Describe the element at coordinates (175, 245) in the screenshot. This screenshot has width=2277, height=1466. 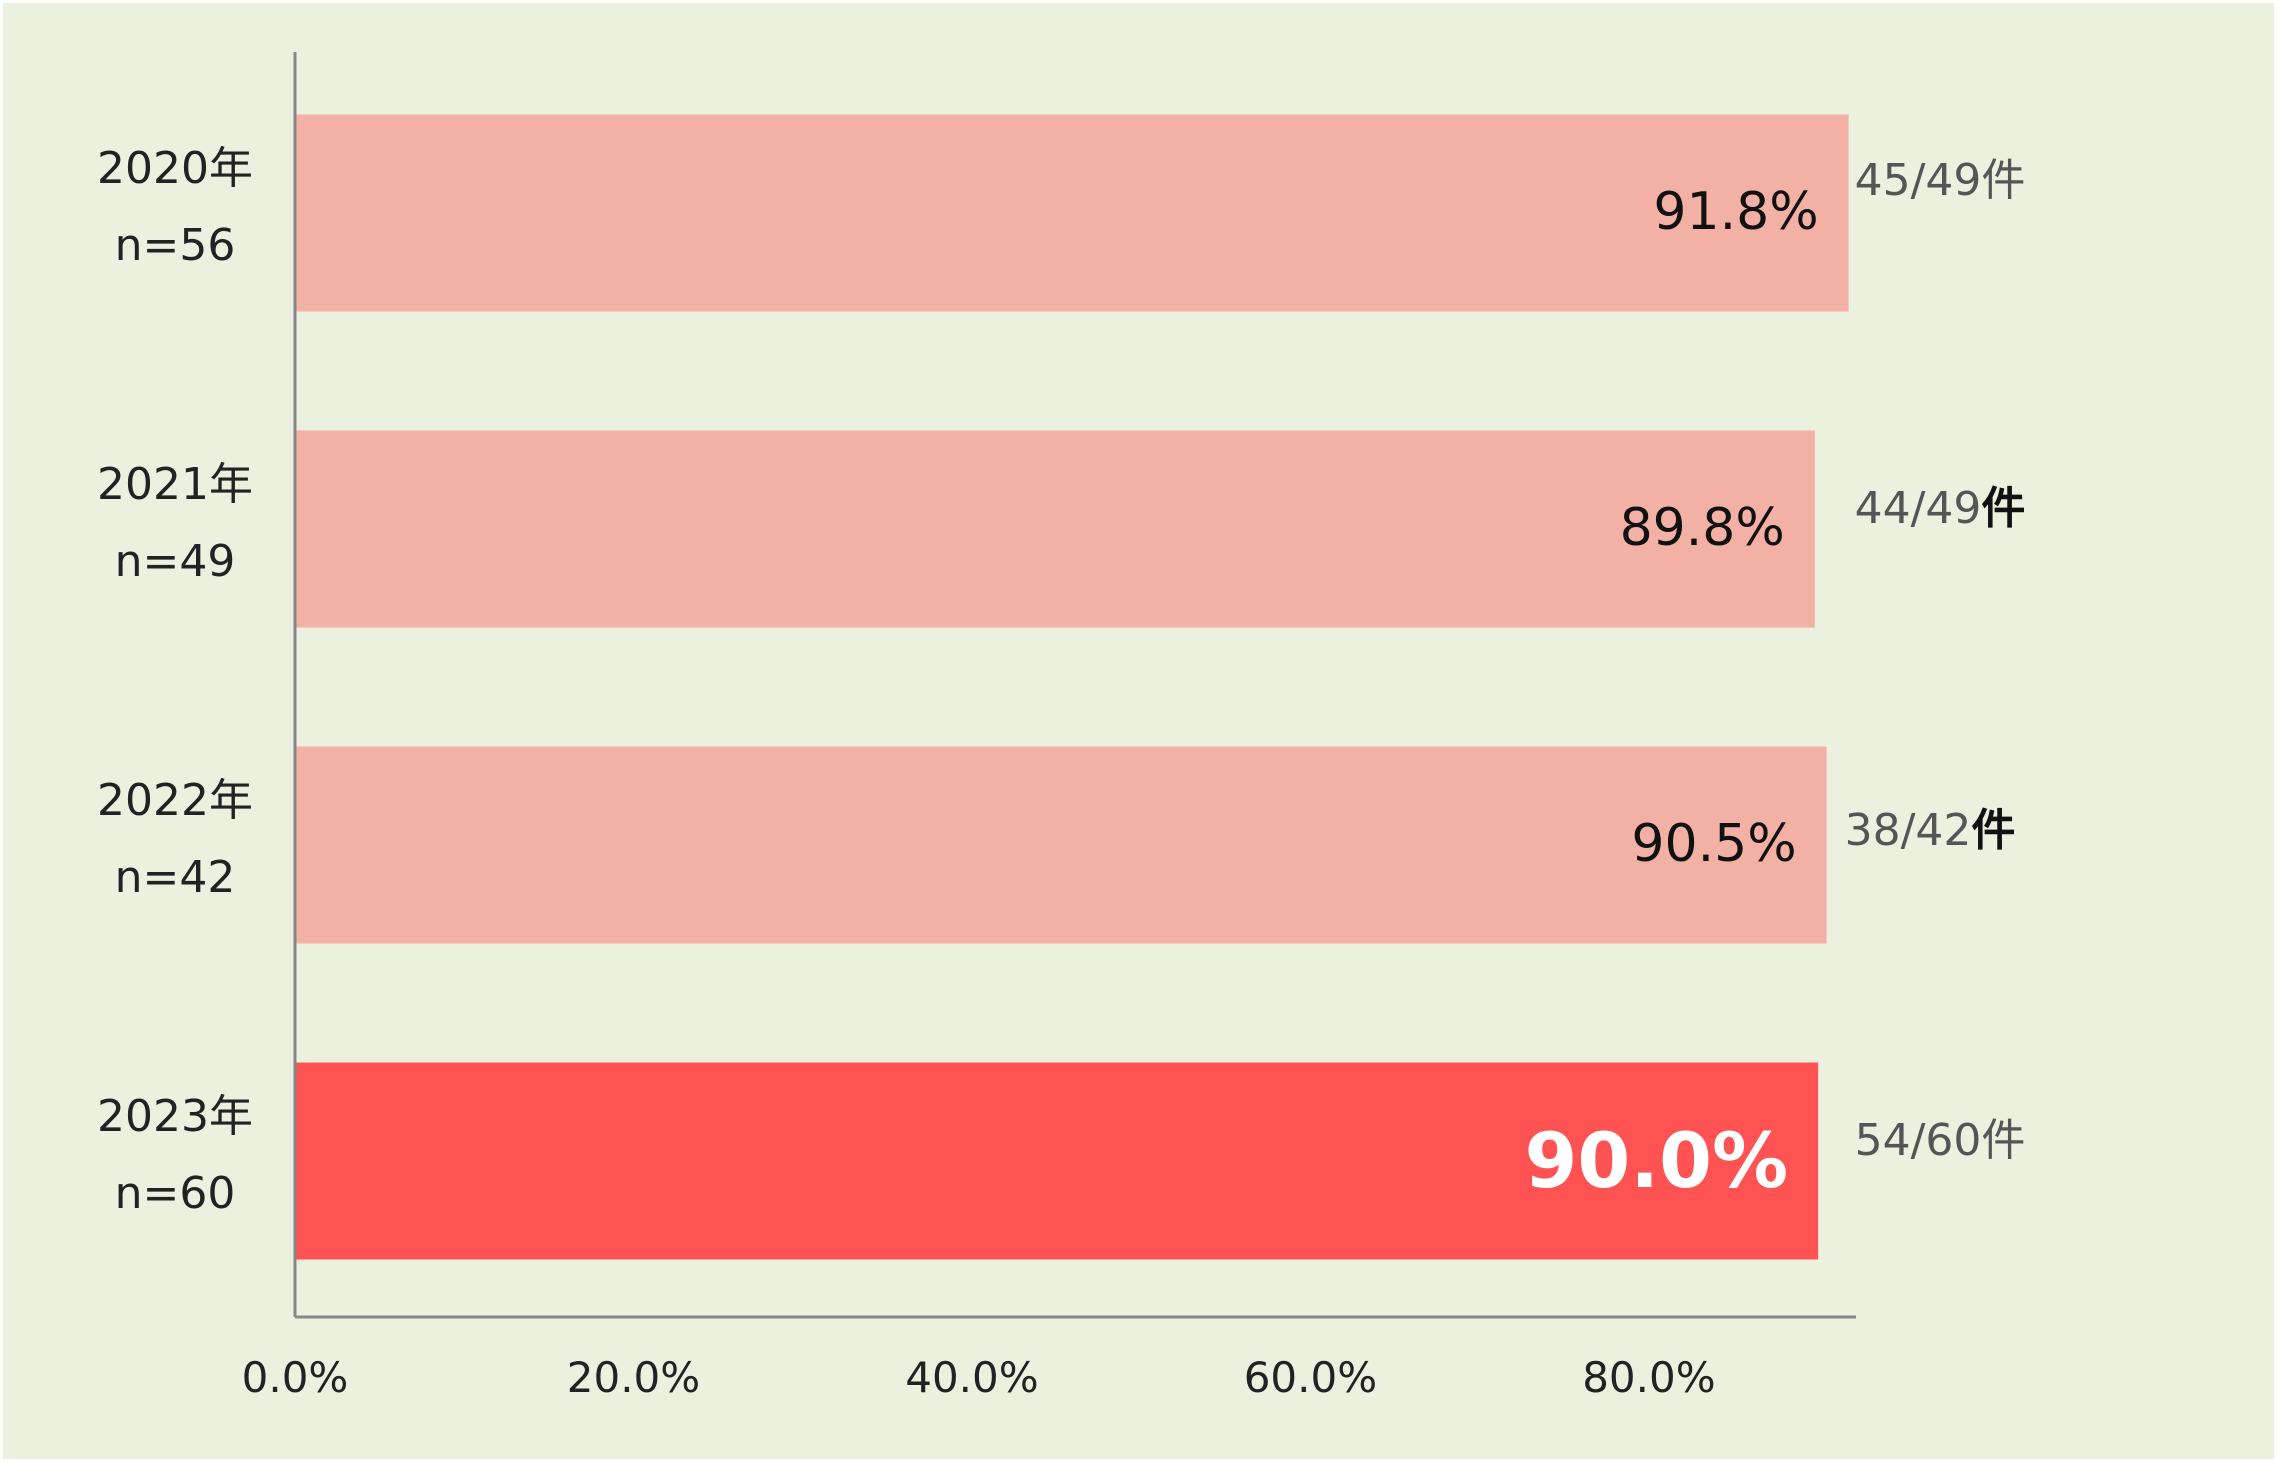
I see `category-n-label-0: n=56` at that location.